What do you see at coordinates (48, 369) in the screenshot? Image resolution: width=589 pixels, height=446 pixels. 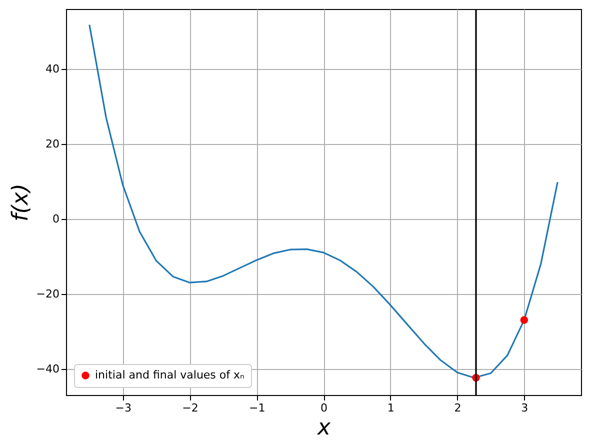 I see `y-tick-label: −40` at bounding box center [48, 369].